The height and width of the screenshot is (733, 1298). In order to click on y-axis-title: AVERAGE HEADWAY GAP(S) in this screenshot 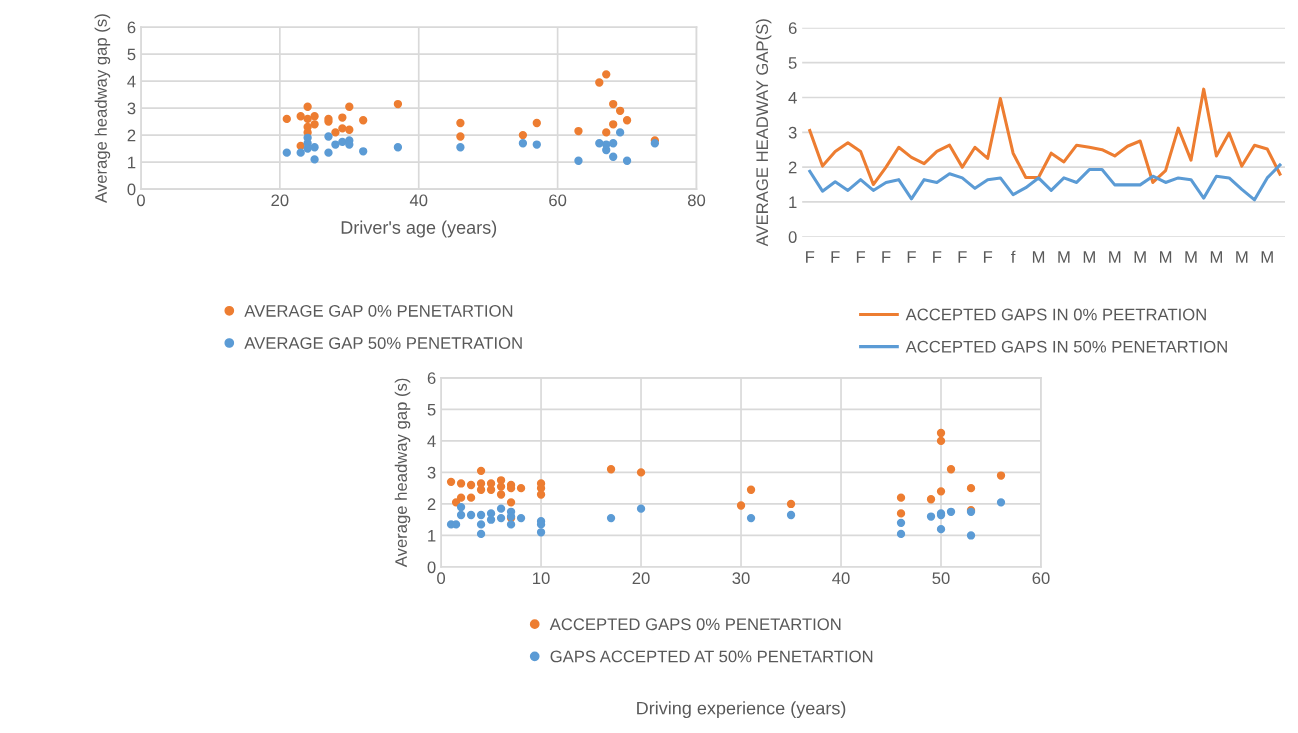, I will do `click(763, 133)`.